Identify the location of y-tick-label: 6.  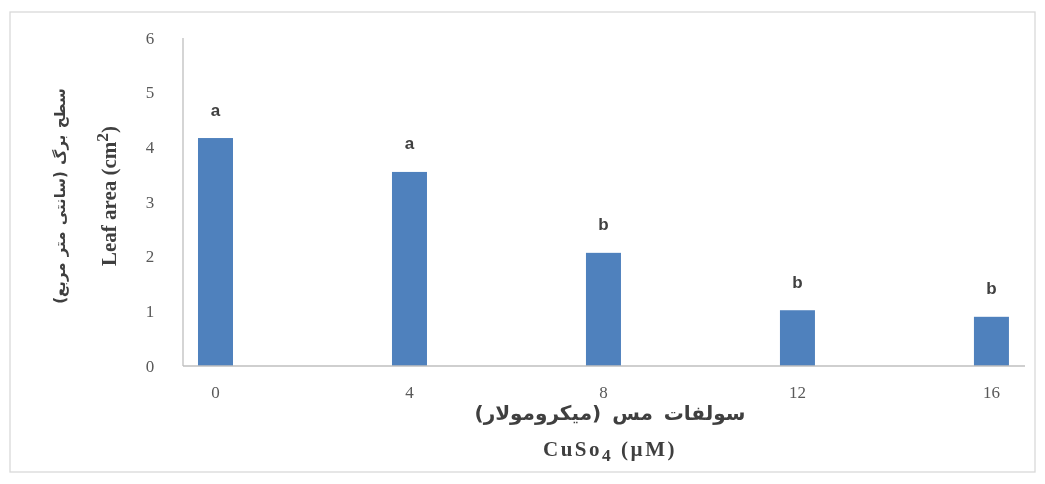
(150, 38).